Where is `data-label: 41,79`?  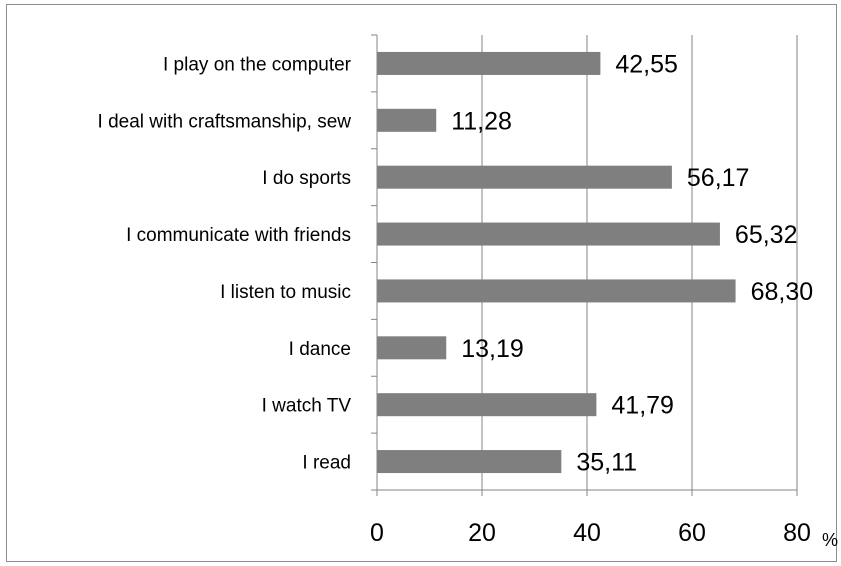
data-label: 41,79 is located at coordinates (642, 406).